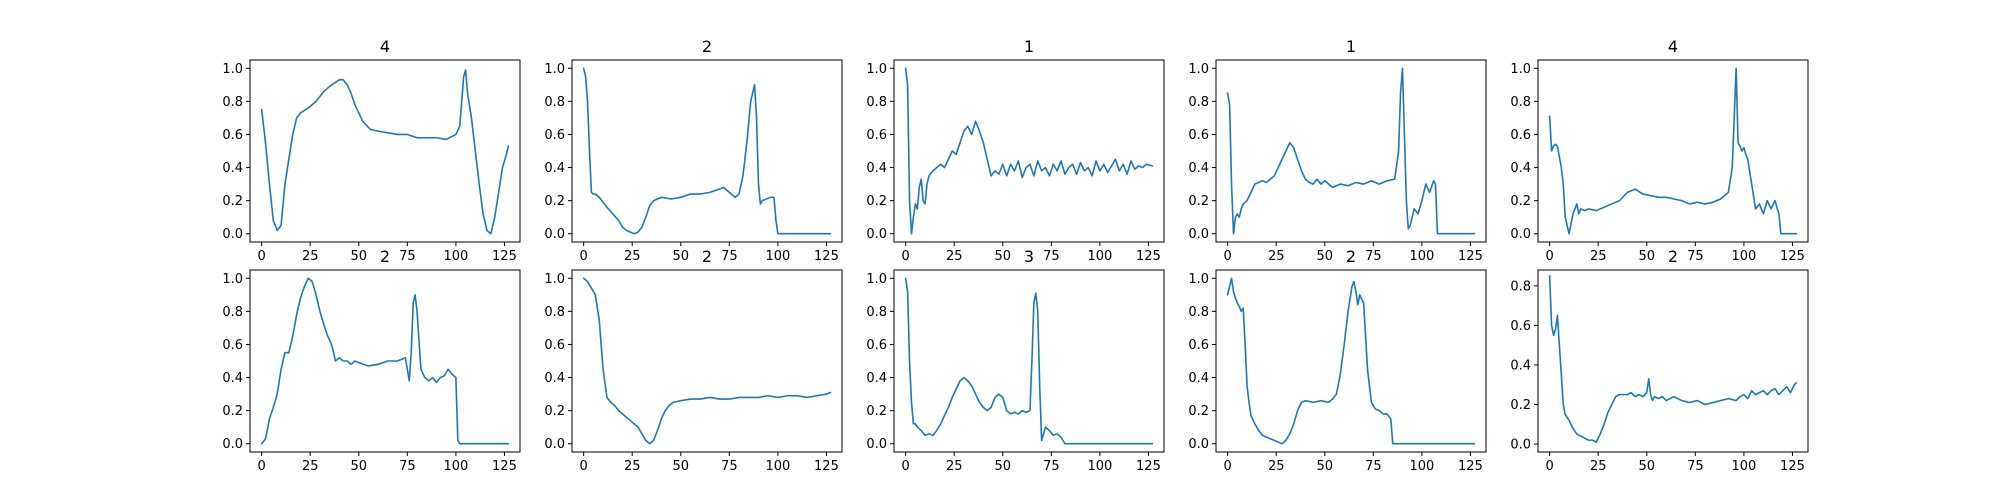 Image resolution: width=2000 pixels, height=500 pixels. What do you see at coordinates (1029, 256) in the screenshot?
I see `subplot-title: 3` at bounding box center [1029, 256].